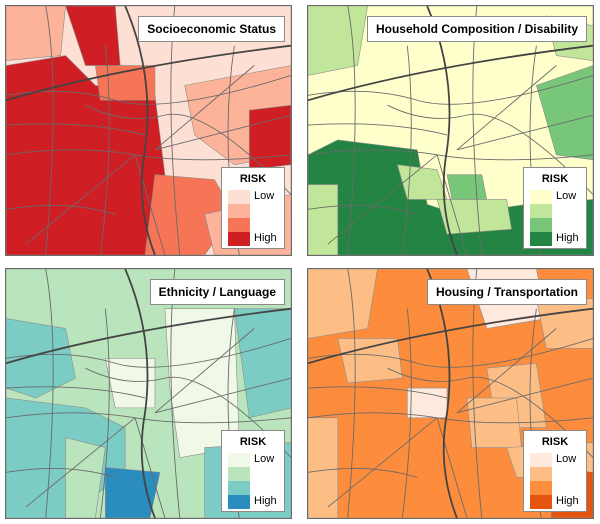 The height and width of the screenshot is (524, 600). What do you see at coordinates (506, 292) in the screenshot?
I see `panel-title: Housing / Transportation` at bounding box center [506, 292].